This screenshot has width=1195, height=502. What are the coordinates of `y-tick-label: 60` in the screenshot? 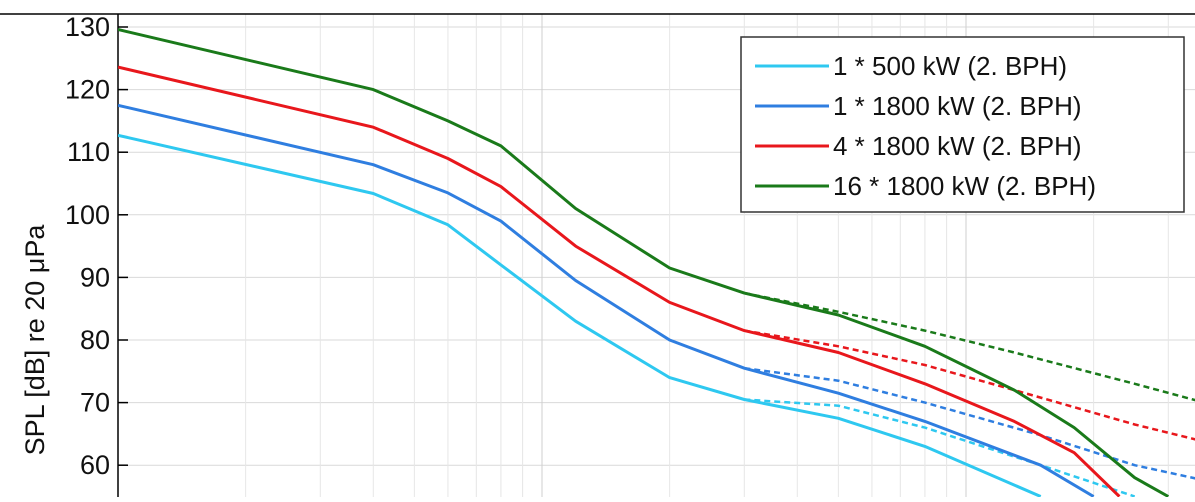 It's located at (95, 465).